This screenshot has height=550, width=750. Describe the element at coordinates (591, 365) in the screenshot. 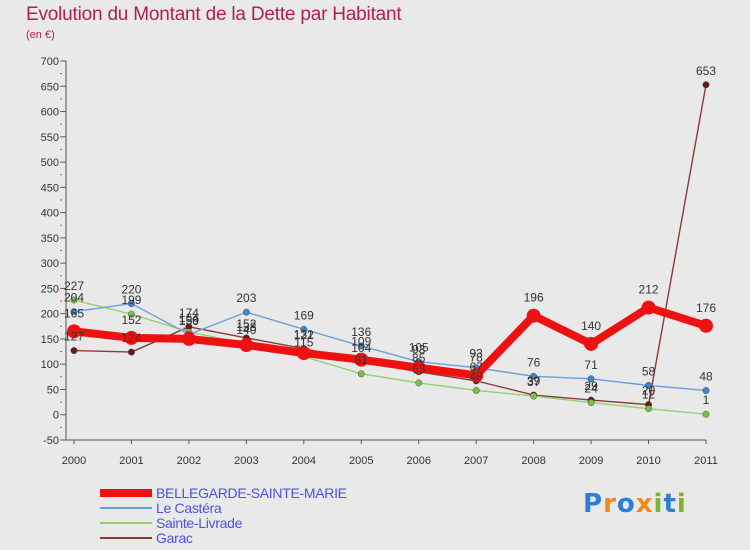

I see `data-label: 71` at that location.